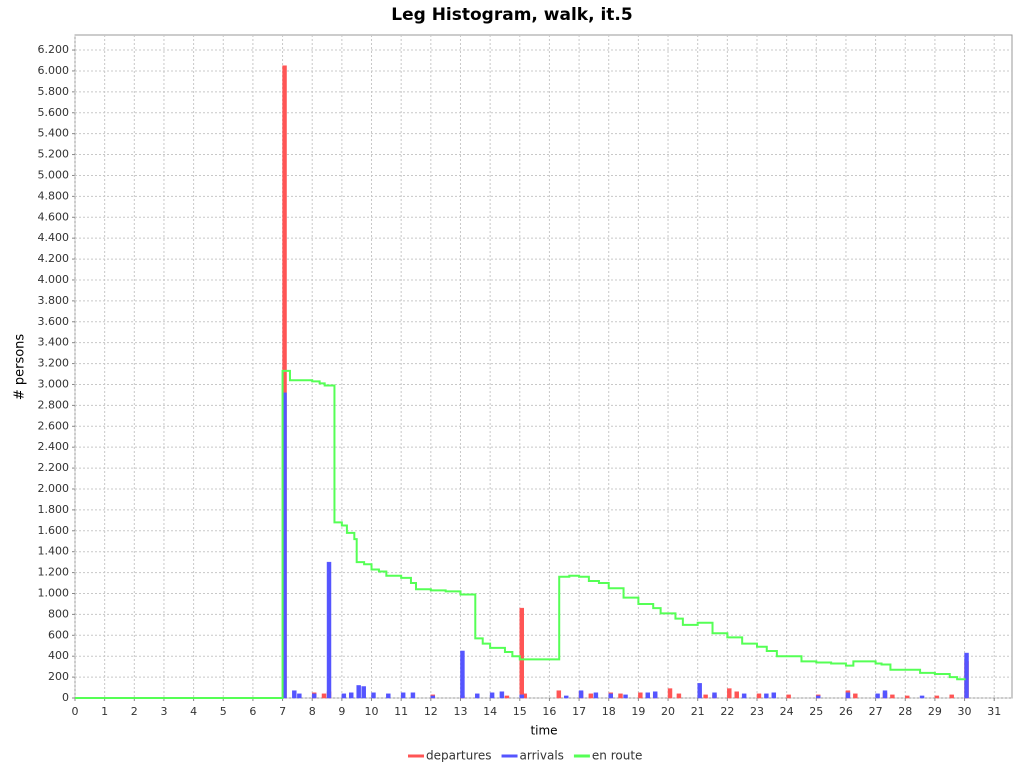 The image size is (1024, 768). I want to click on x-tick-label: 25, so click(816, 711).